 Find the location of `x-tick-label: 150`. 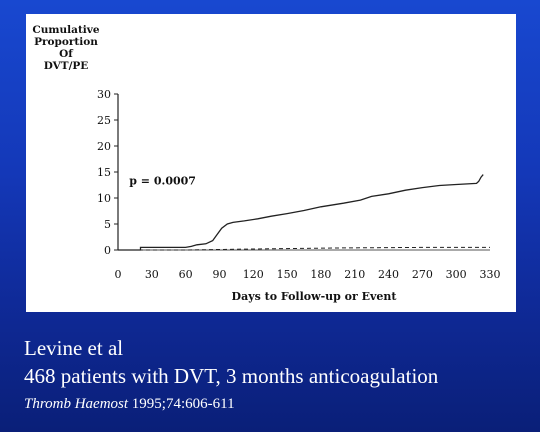

x-tick-label: 150 is located at coordinates (287, 274).